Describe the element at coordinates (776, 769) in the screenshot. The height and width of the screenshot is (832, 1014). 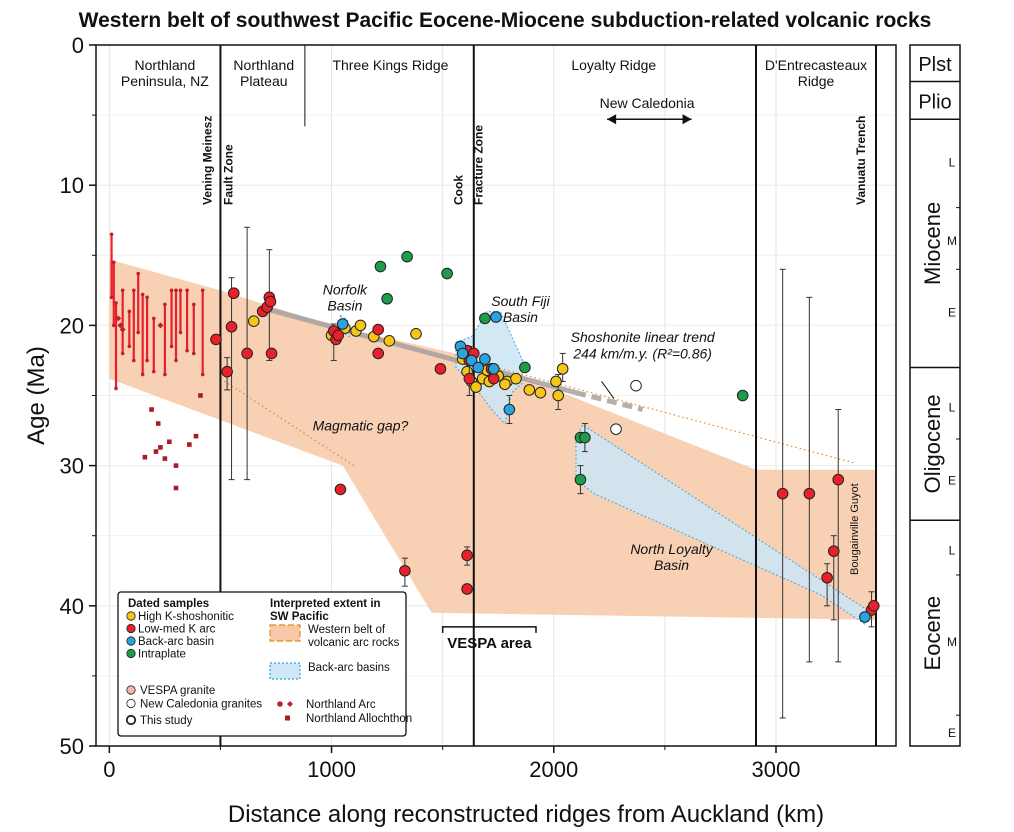
I see `x-tick-label: 3000` at that location.